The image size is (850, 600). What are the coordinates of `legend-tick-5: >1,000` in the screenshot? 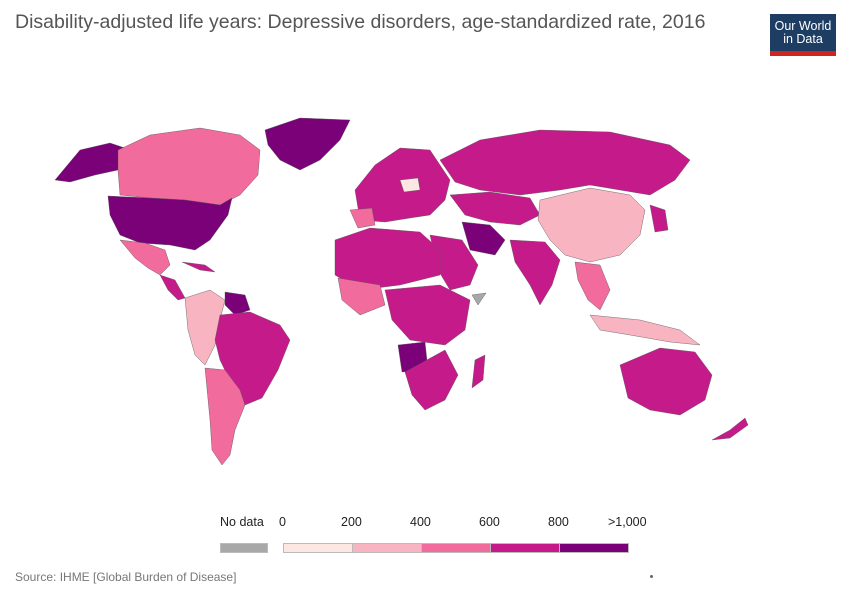 It's located at (627, 522).